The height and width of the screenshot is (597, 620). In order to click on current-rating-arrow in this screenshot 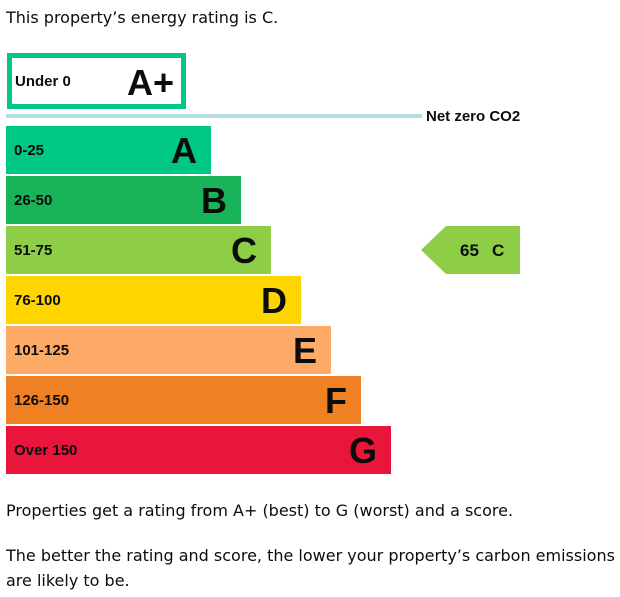, I will do `click(470, 250)`.